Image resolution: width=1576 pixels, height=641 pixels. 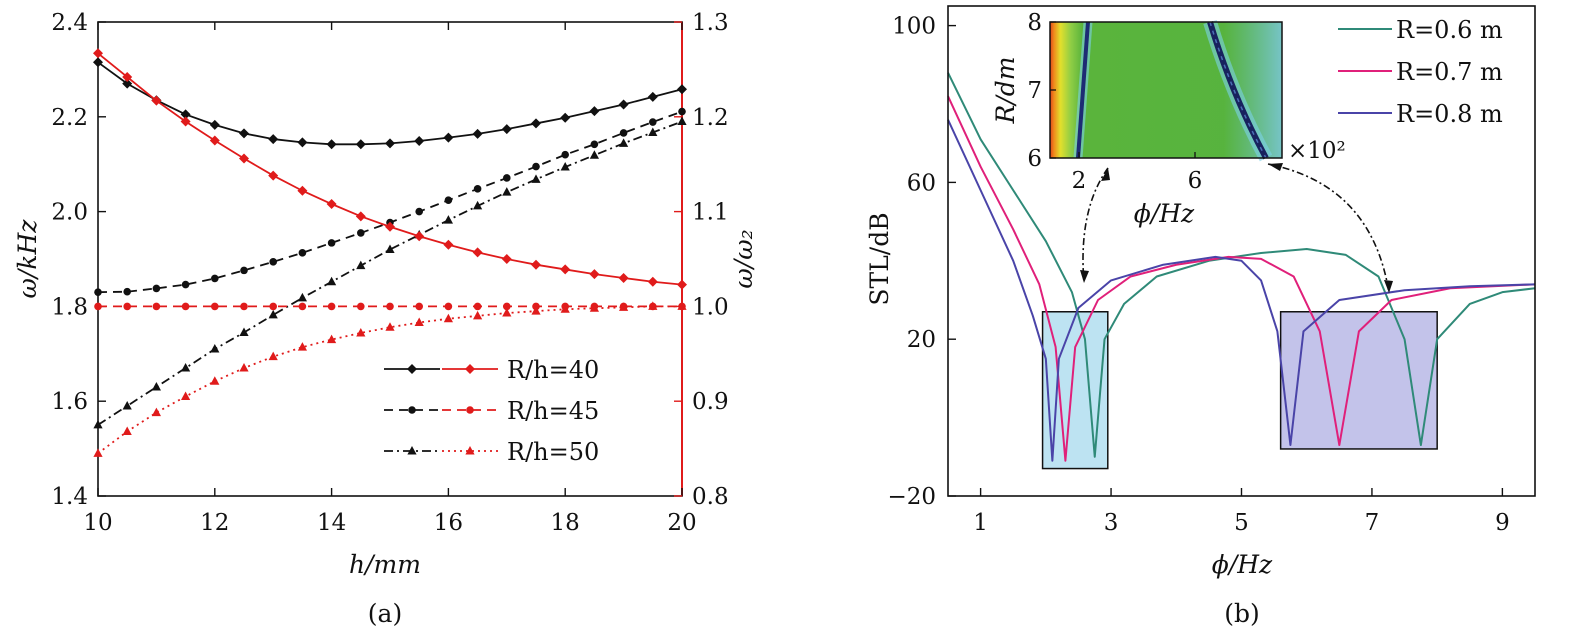 What do you see at coordinates (1195, 181) in the screenshot?
I see `inset-x-tick-label: 6` at bounding box center [1195, 181].